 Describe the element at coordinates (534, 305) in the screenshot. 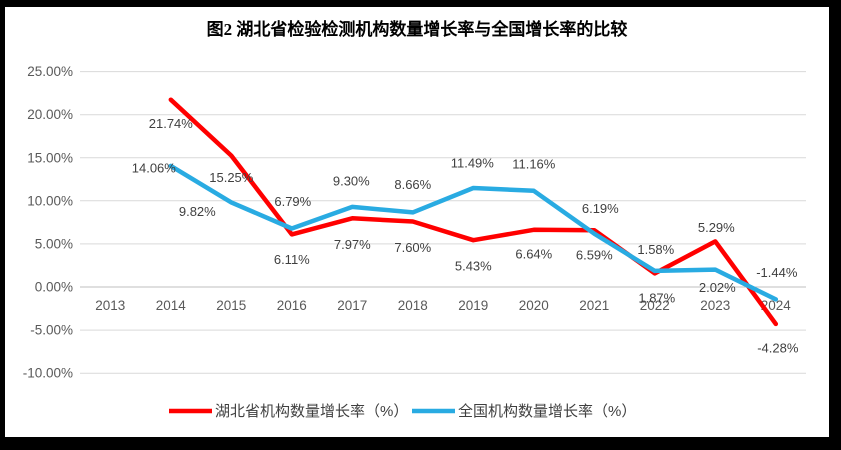

I see `x-tick-label: 2020` at that location.